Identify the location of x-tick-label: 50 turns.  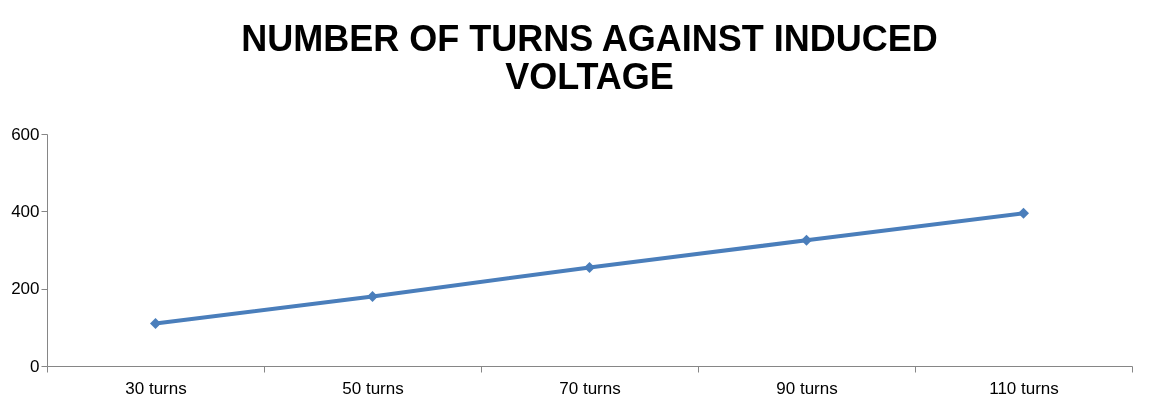
(373, 388).